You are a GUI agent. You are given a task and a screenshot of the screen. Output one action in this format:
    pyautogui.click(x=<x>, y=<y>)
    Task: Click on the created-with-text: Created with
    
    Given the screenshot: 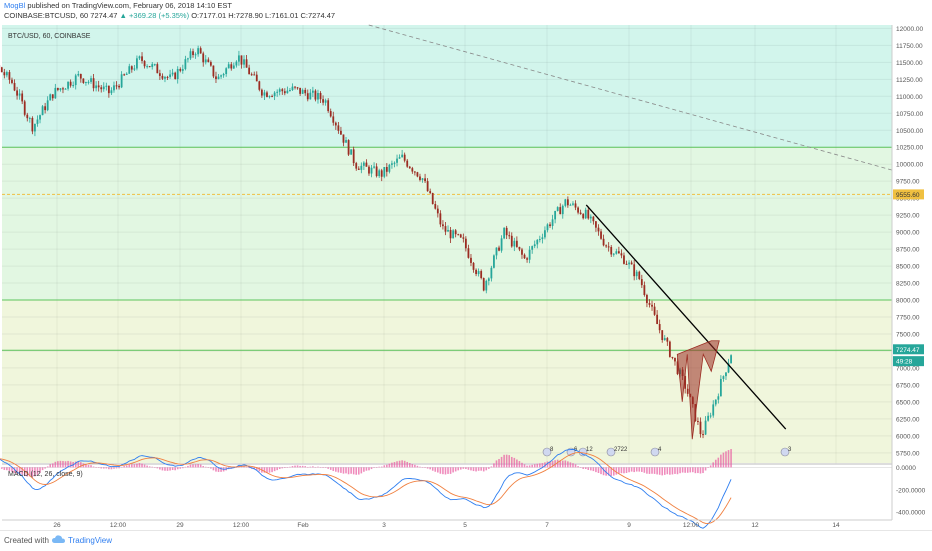 What is the action you would take?
    pyautogui.click(x=26, y=540)
    